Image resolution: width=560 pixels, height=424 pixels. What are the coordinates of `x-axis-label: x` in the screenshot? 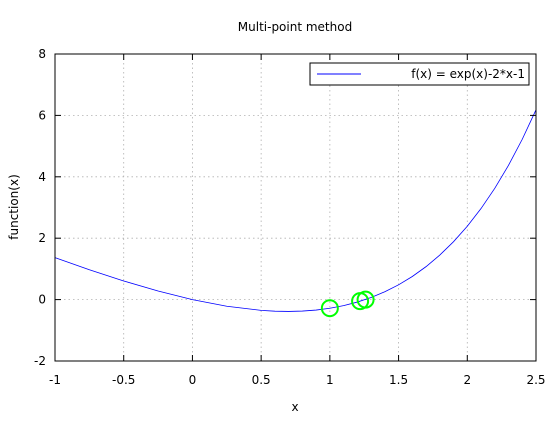 It's located at (294, 407).